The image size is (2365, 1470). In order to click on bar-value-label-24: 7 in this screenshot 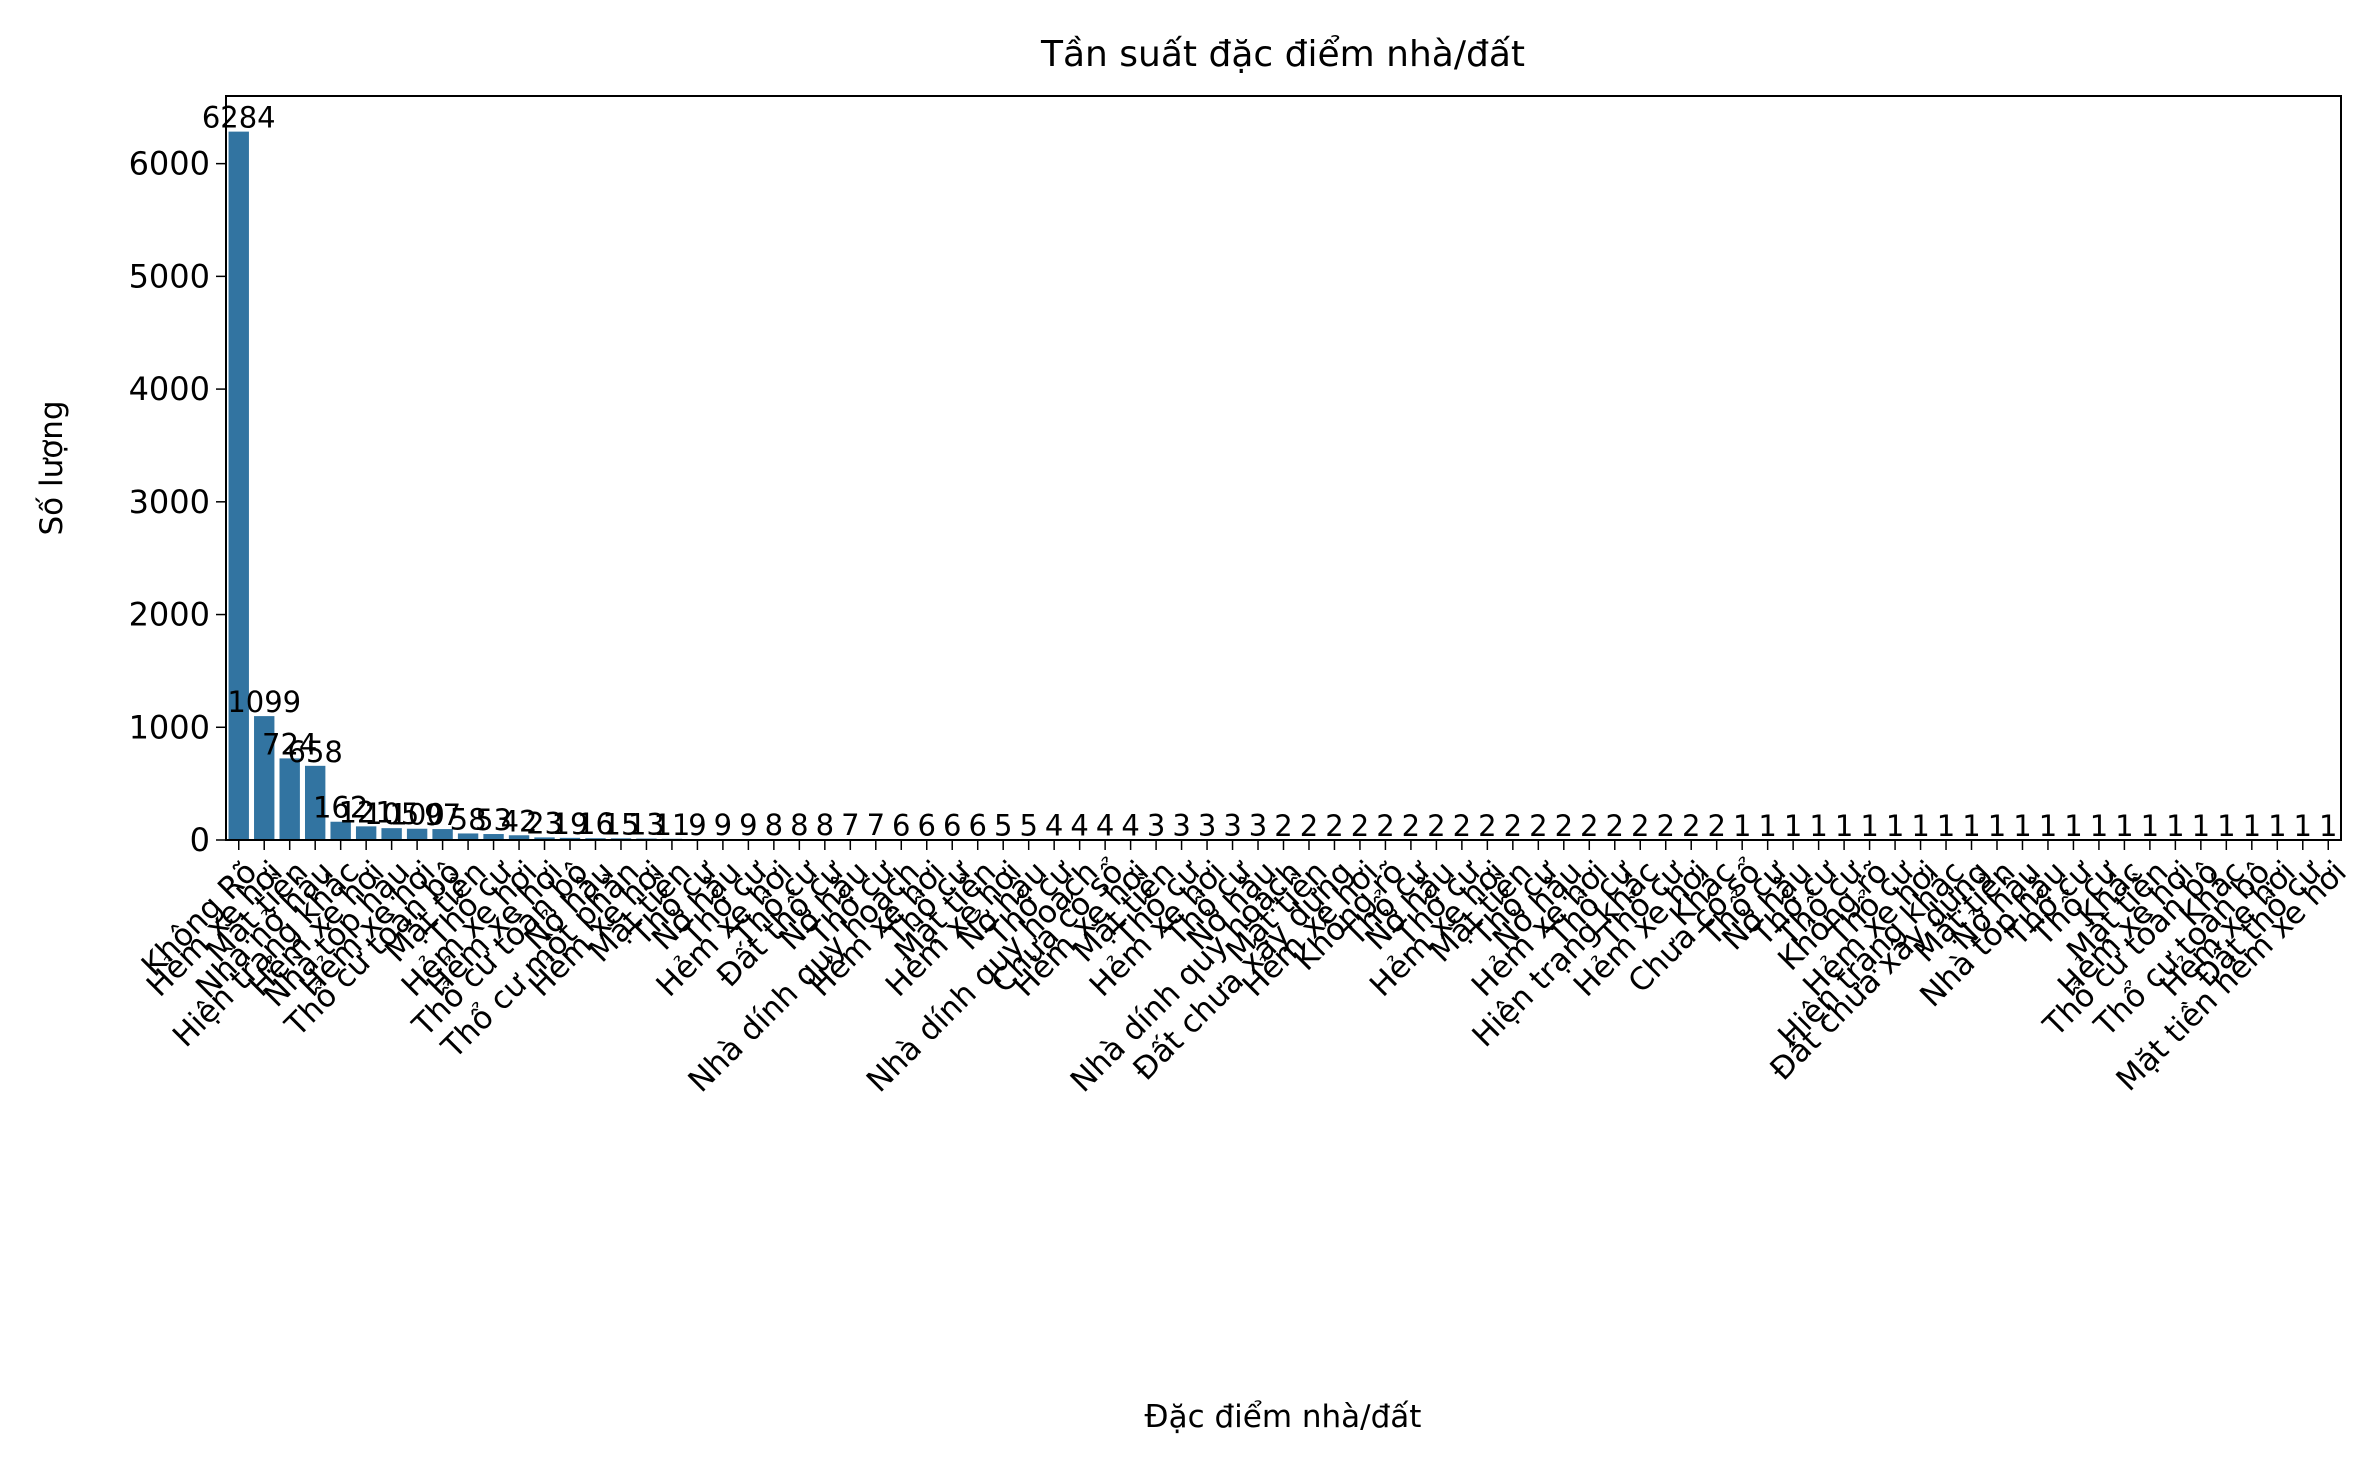, I will do `click(850, 825)`.